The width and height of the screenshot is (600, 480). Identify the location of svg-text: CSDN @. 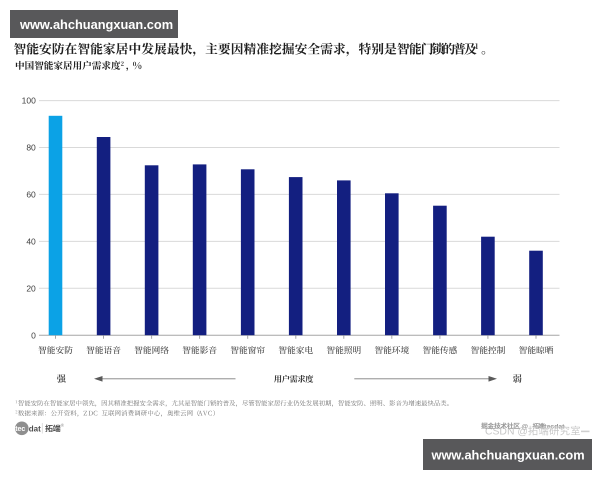
(506, 432).